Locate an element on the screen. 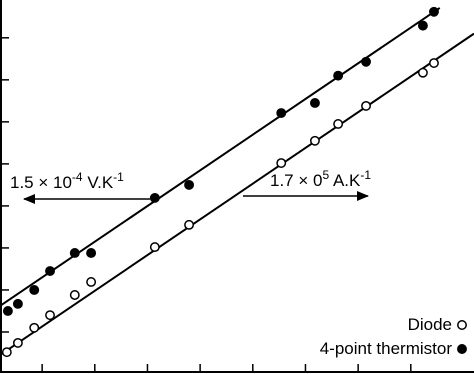  annotation: 1.5 × 10-4 V.K-1 is located at coordinates (67, 181).